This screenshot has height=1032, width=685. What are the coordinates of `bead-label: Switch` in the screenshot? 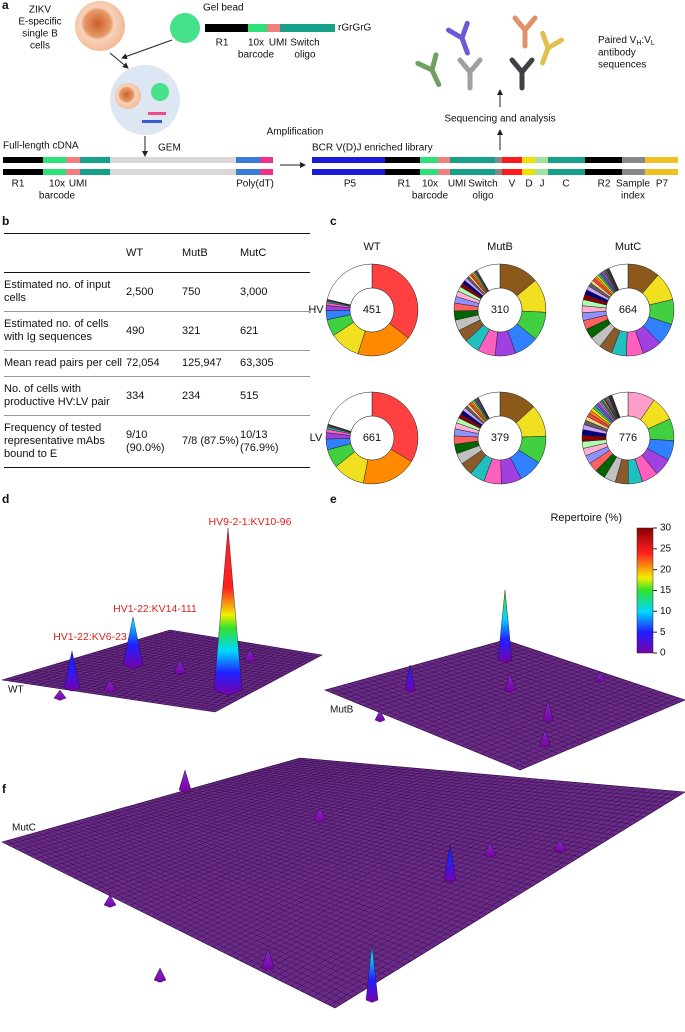 It's located at (304, 43).